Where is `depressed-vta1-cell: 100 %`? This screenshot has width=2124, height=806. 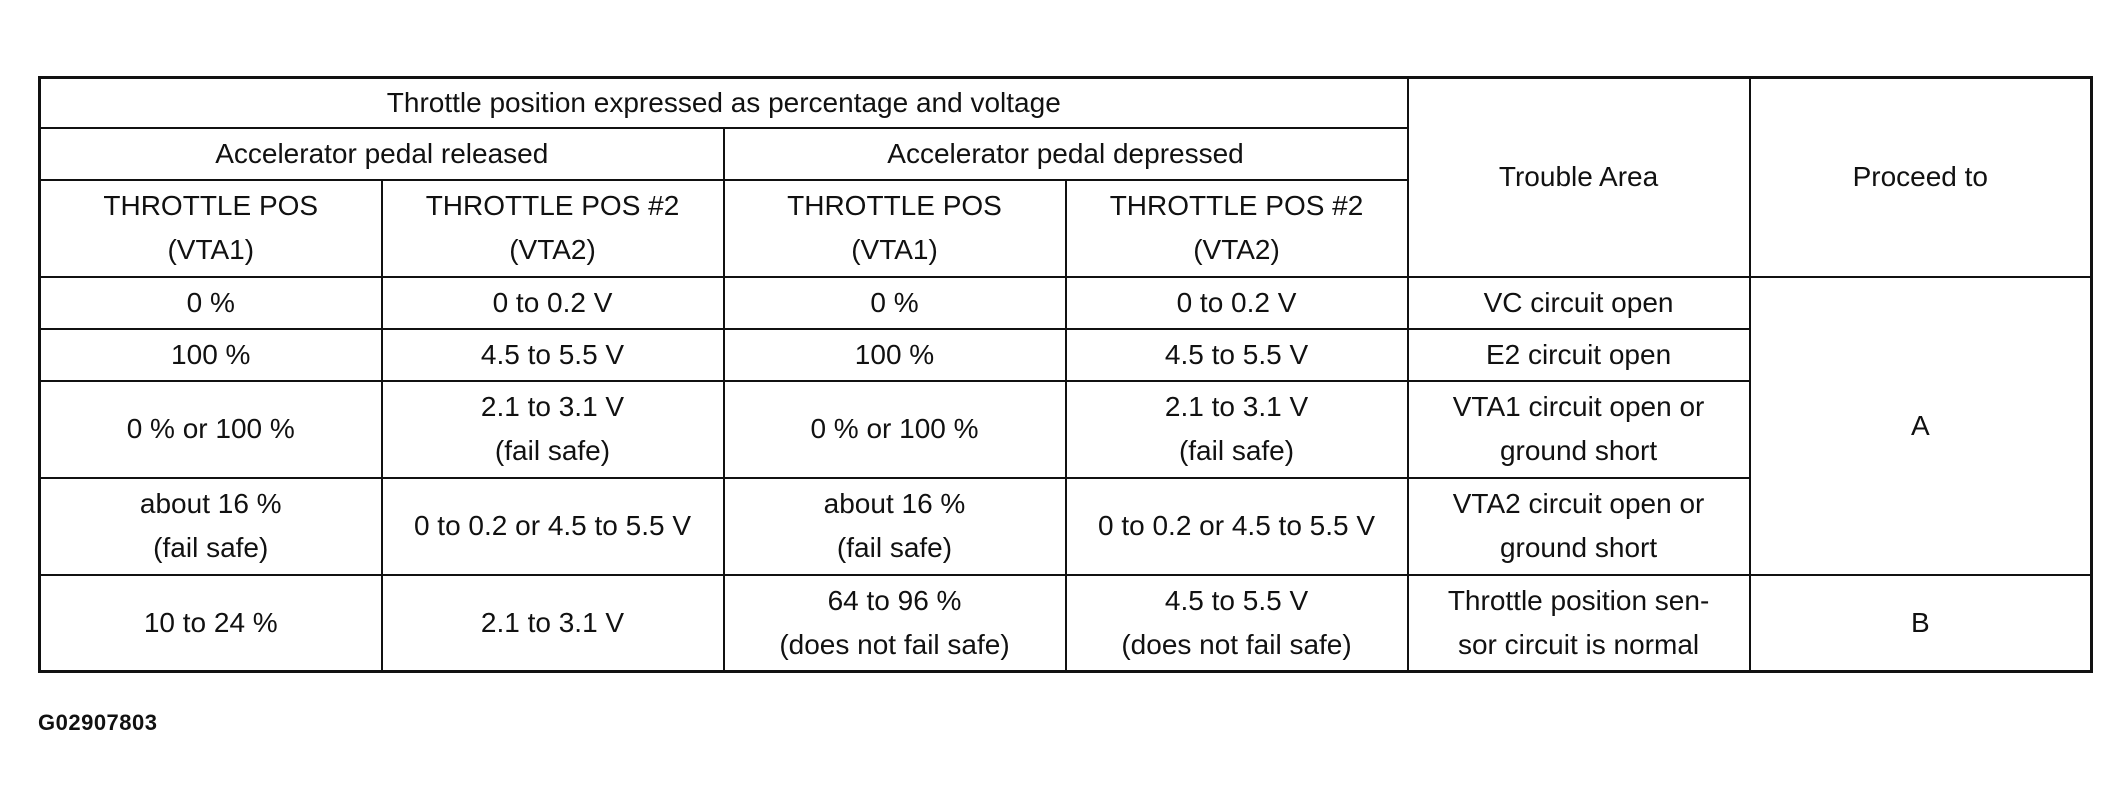 depressed-vta1-cell: 100 % is located at coordinates (894, 354).